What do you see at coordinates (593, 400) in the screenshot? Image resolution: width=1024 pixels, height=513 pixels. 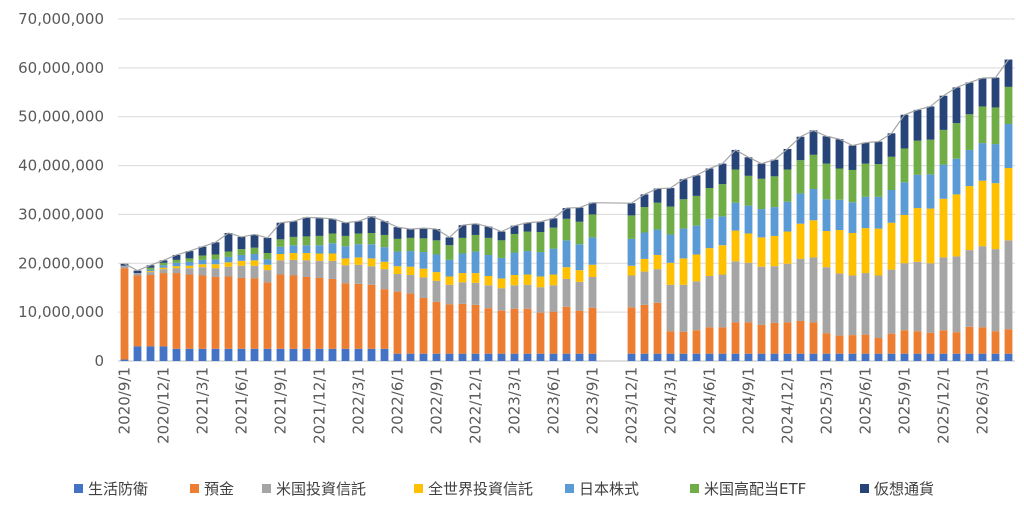 I see `x-tick-label: 2023/9/1` at bounding box center [593, 400].